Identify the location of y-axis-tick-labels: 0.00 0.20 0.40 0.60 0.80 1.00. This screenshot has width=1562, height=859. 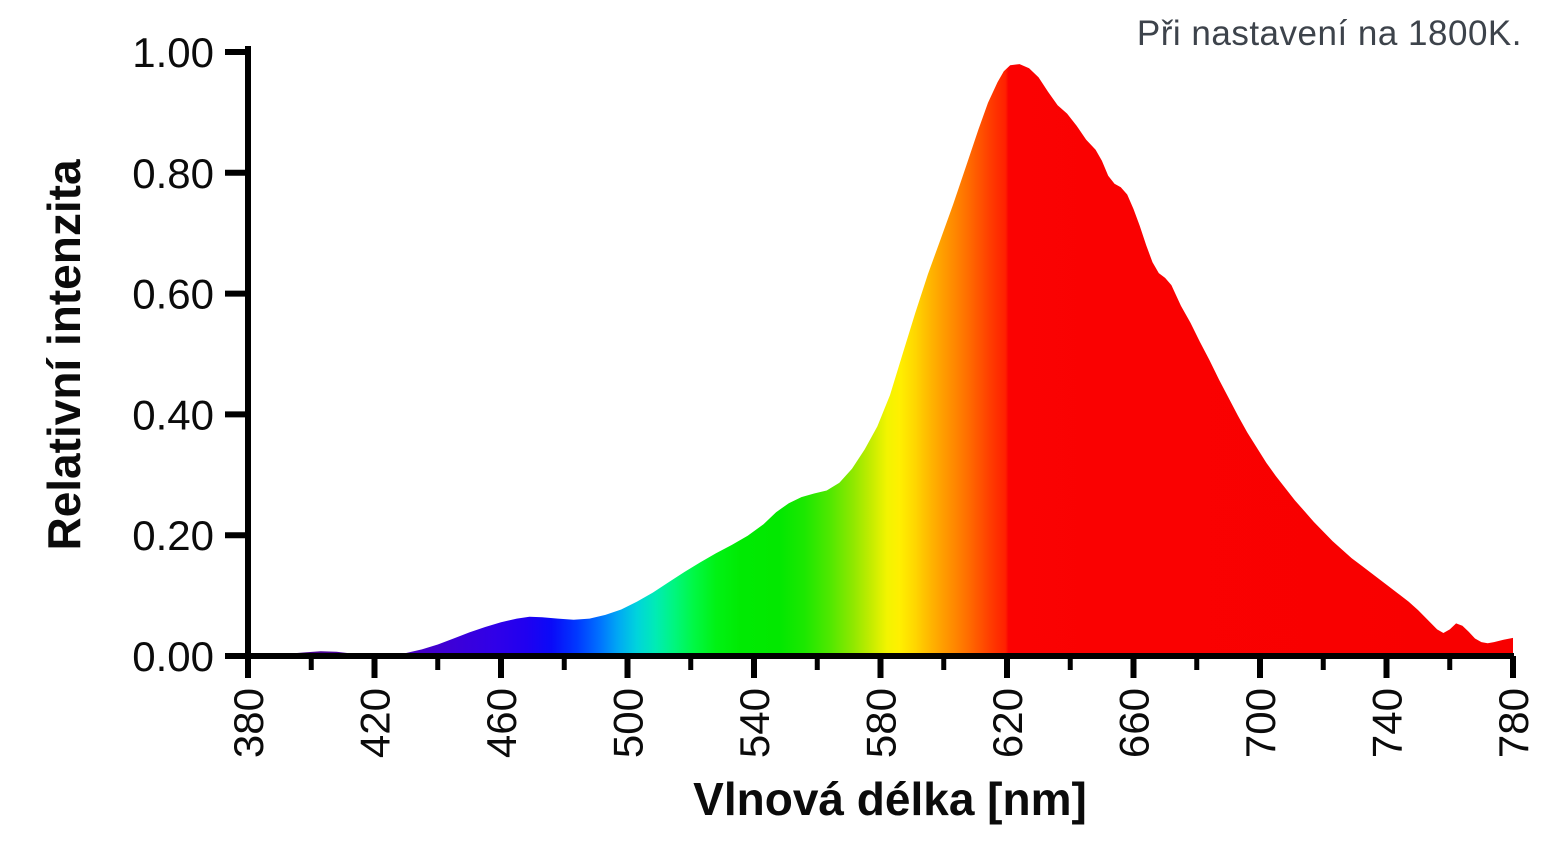
(173, 354).